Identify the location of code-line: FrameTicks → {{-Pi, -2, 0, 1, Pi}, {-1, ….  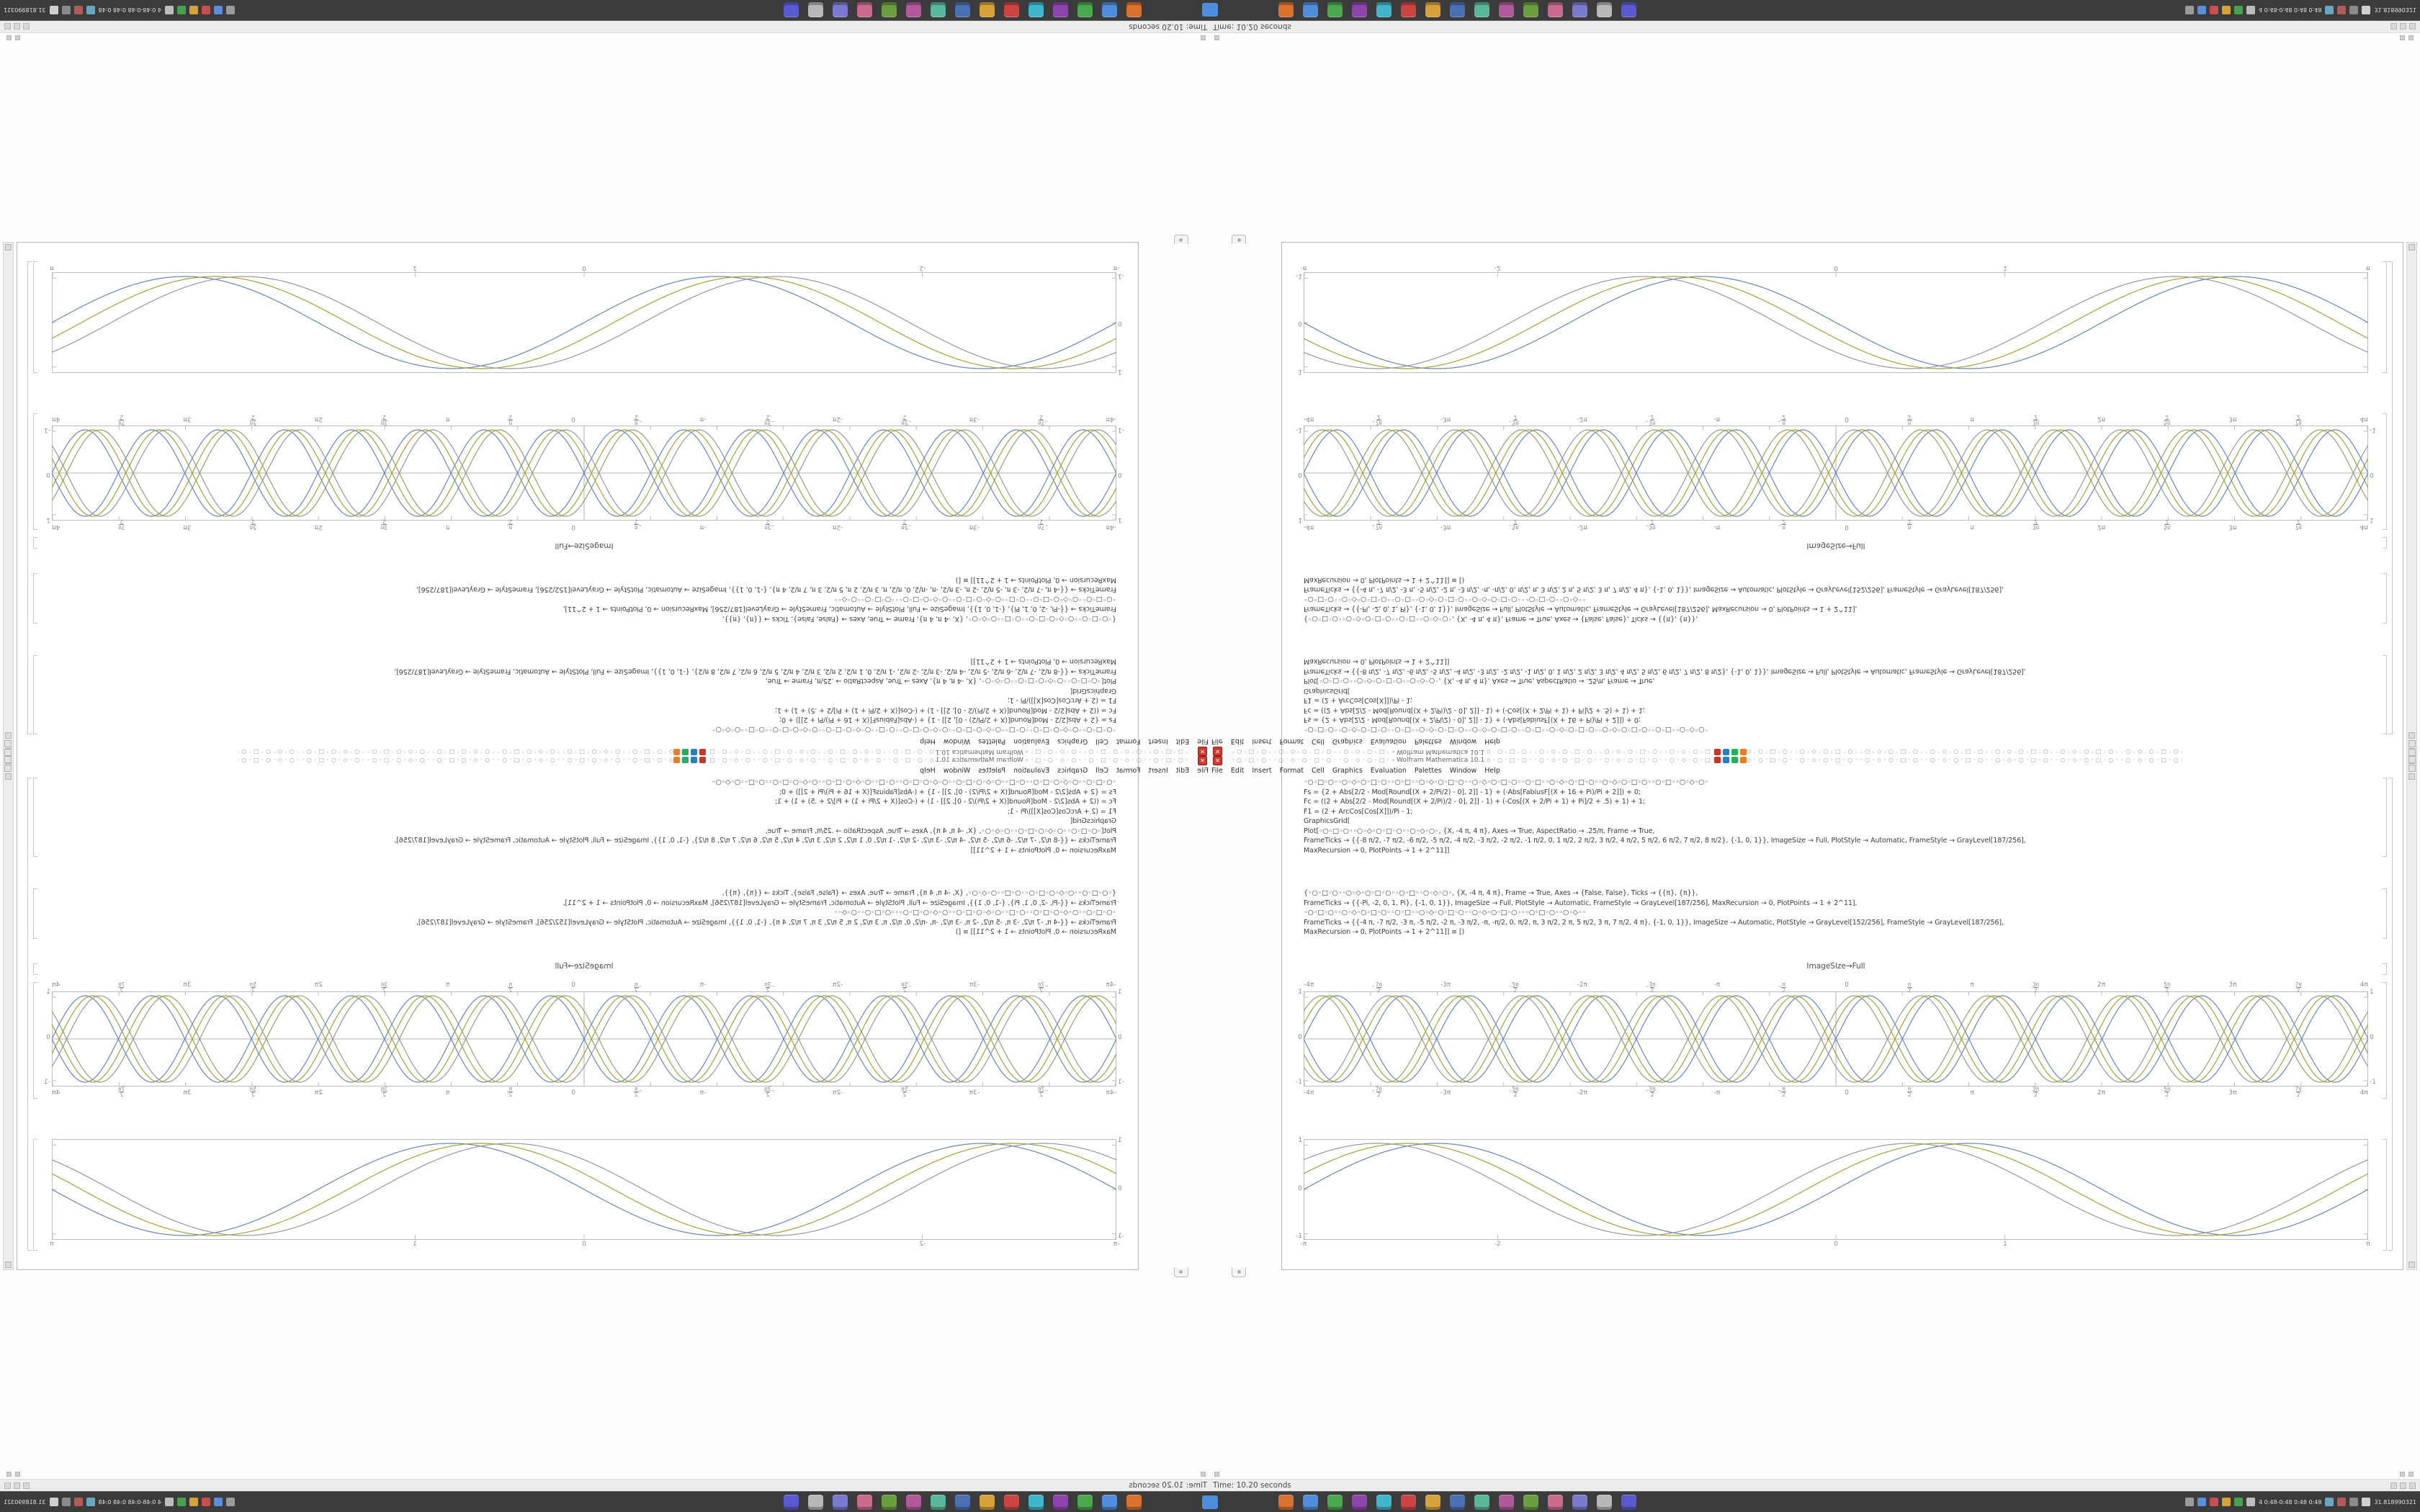
(839, 609).